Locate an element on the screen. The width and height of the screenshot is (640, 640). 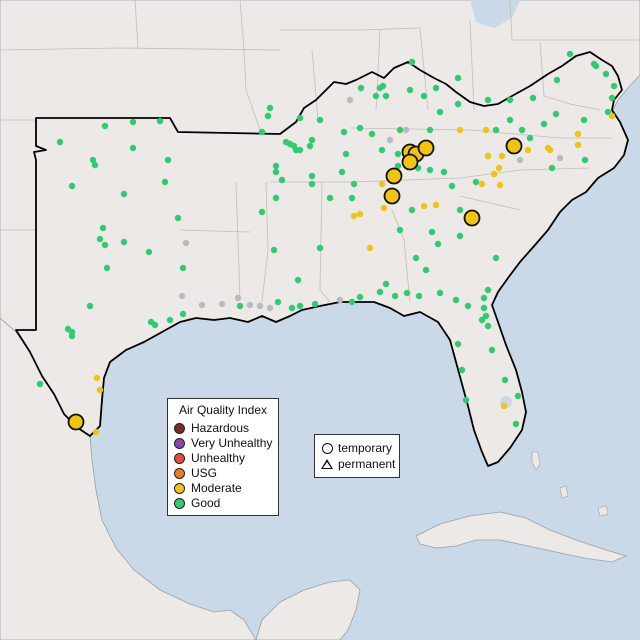
legend-label: Very Unhealthy is located at coordinates (232, 443).